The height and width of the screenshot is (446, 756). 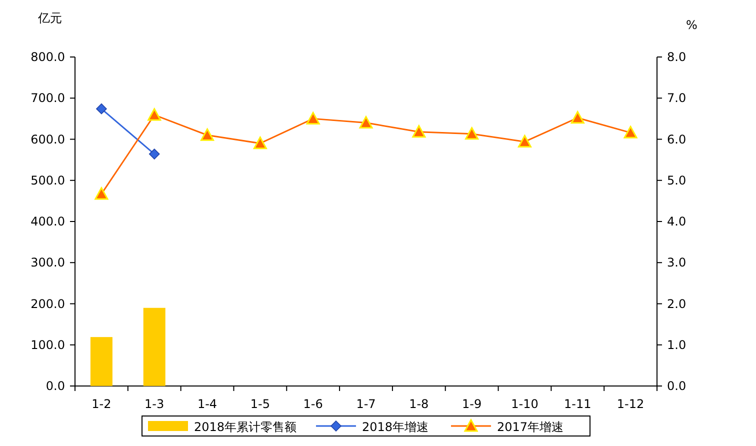 I want to click on x-tick-label: 1-4, so click(x=207, y=404).